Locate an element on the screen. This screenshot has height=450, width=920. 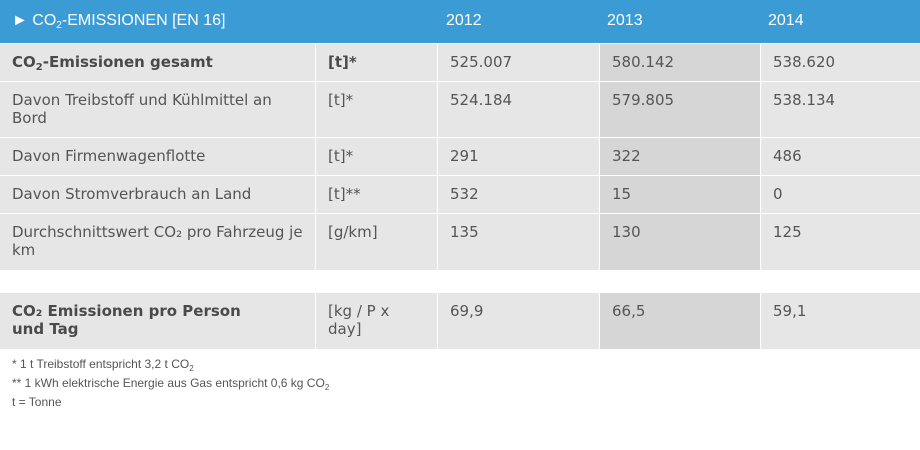
value-2013: 15 is located at coordinates (680, 194).